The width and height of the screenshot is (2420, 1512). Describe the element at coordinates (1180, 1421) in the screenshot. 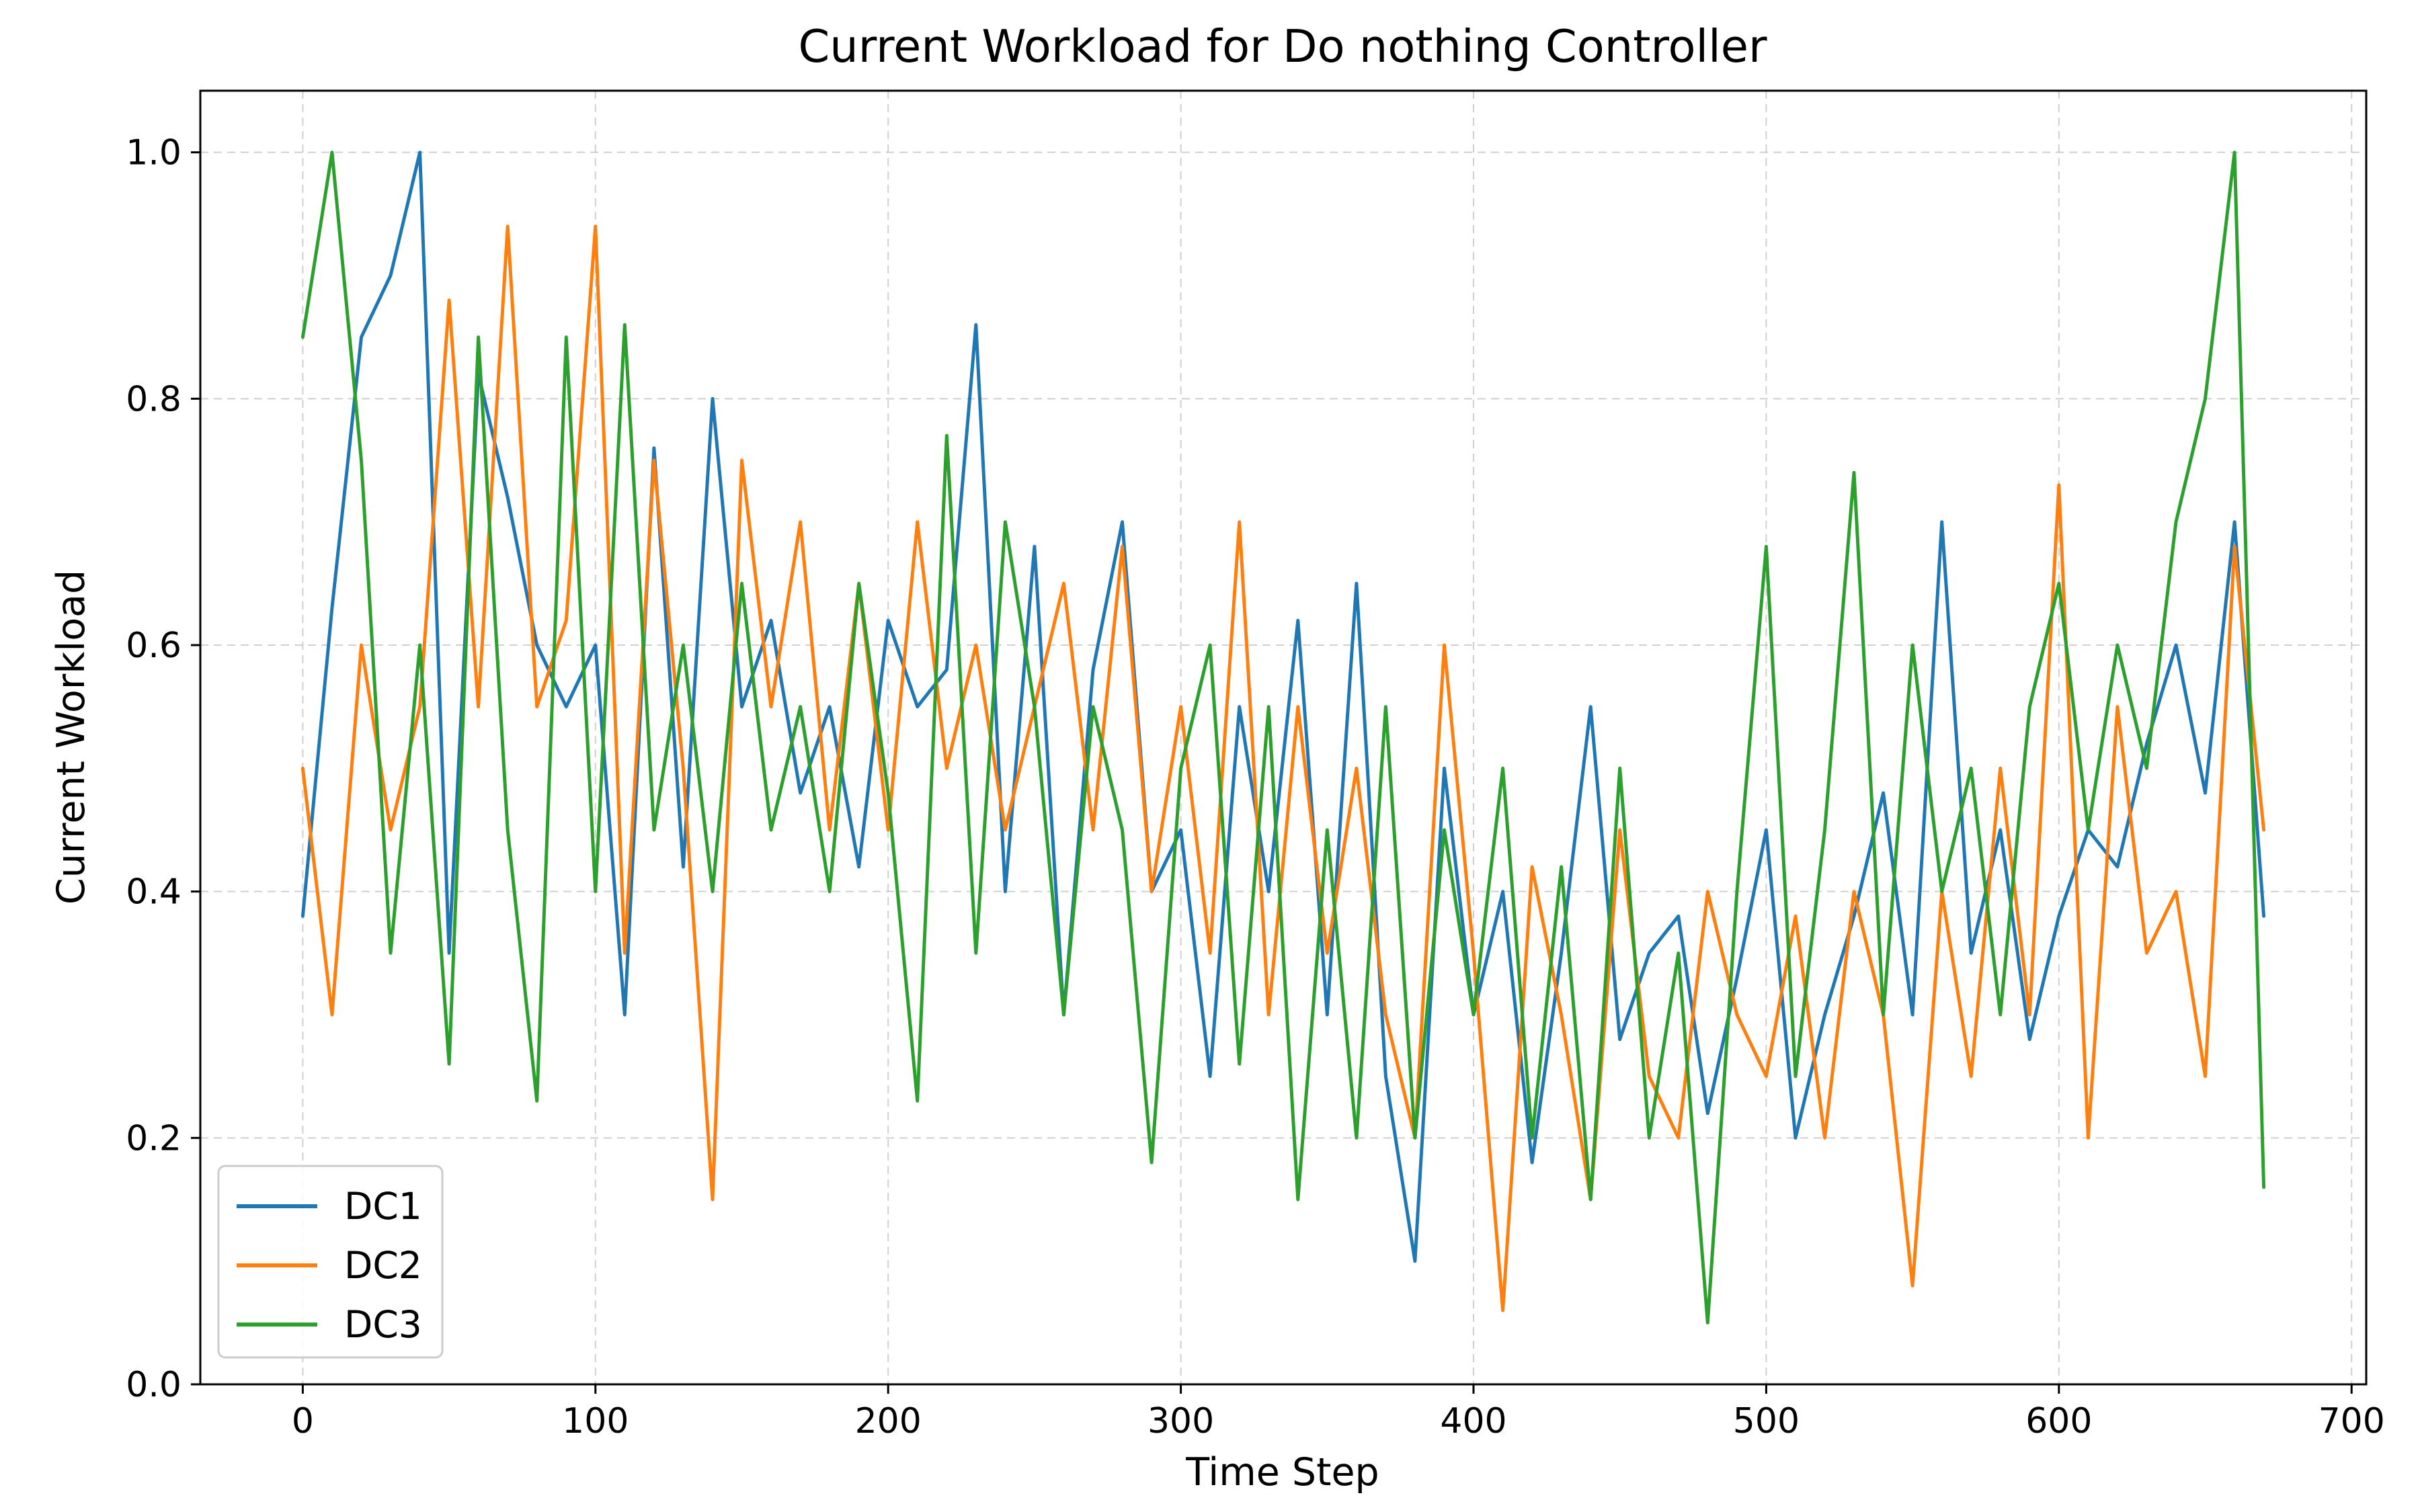

I see `x-tick-label: 300` at that location.